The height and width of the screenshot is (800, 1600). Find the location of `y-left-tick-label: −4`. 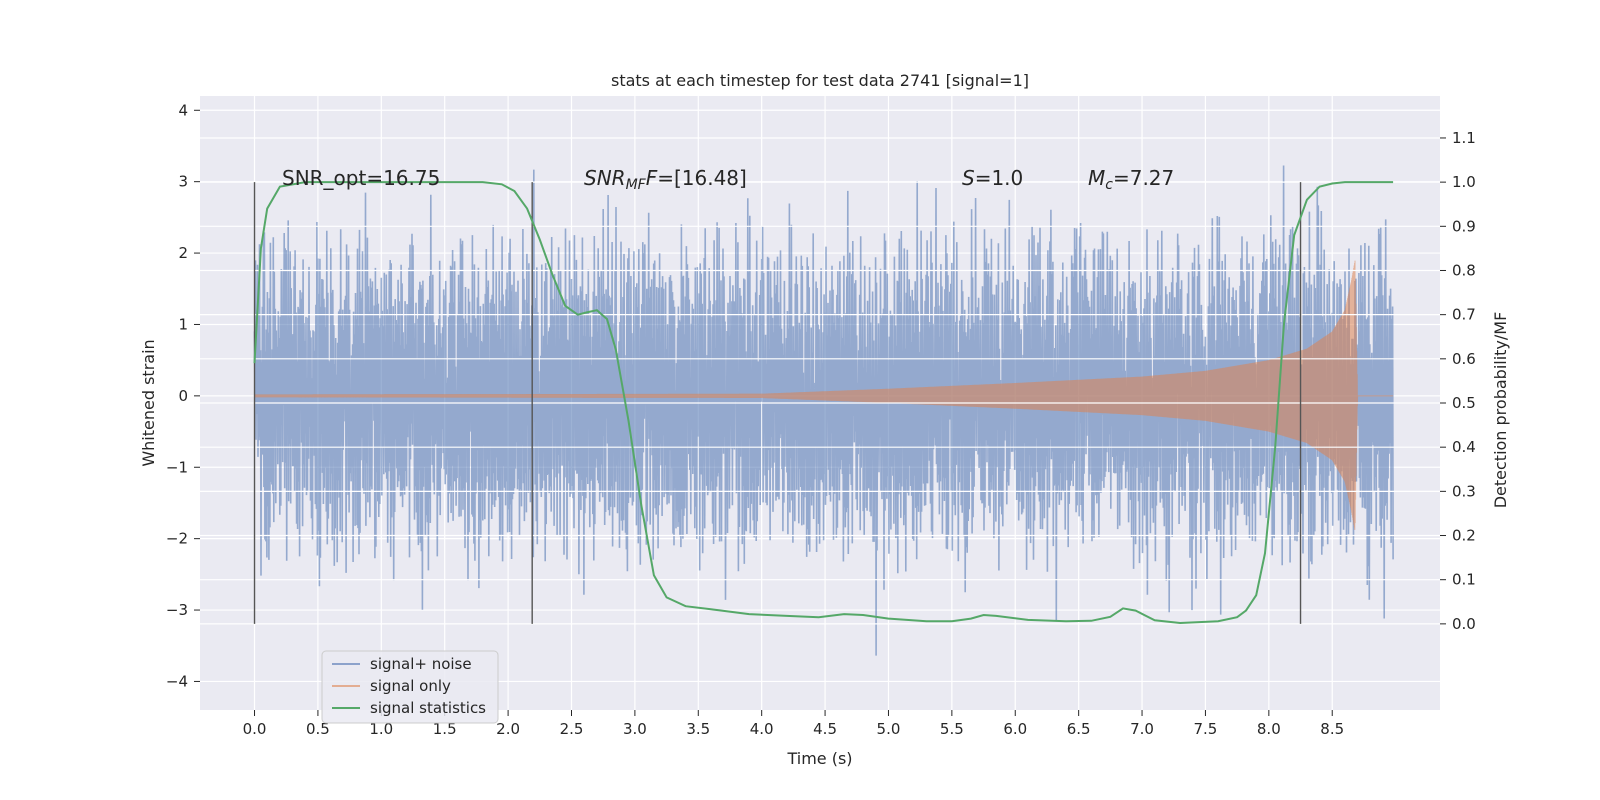

y-left-tick-label: −4 is located at coordinates (177, 681).